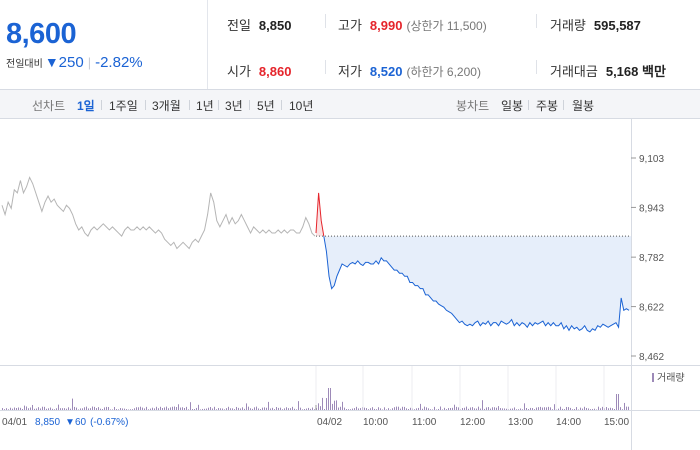 The width and height of the screenshot is (700, 450). I want to click on tab-candle-weekly: 주봉, so click(547, 106).